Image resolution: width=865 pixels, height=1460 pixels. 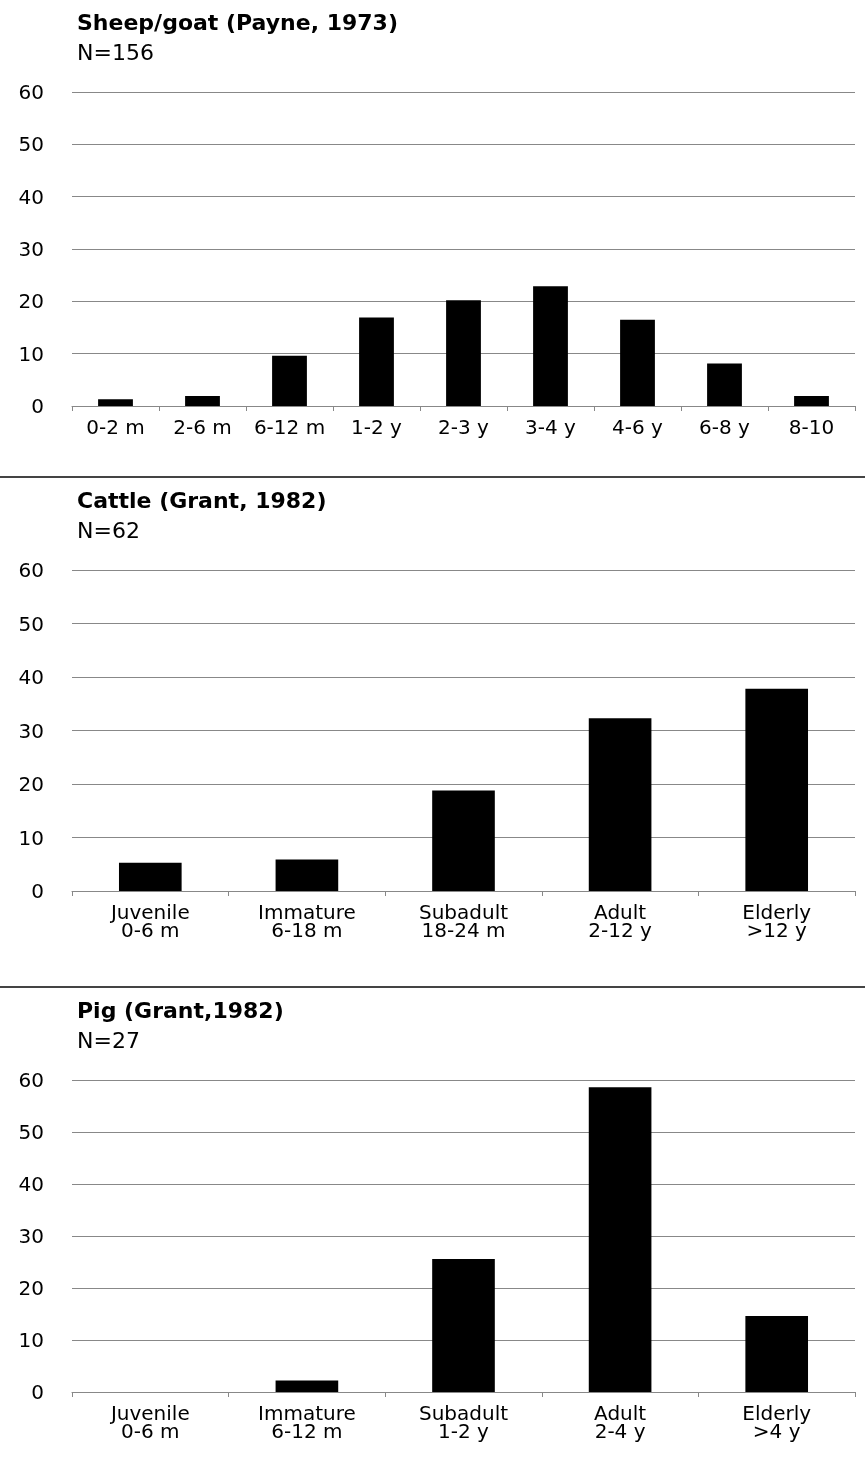 What do you see at coordinates (238, 22) in the screenshot?
I see `chart-title: Sheep/goat (Payne, 1973)` at bounding box center [238, 22].